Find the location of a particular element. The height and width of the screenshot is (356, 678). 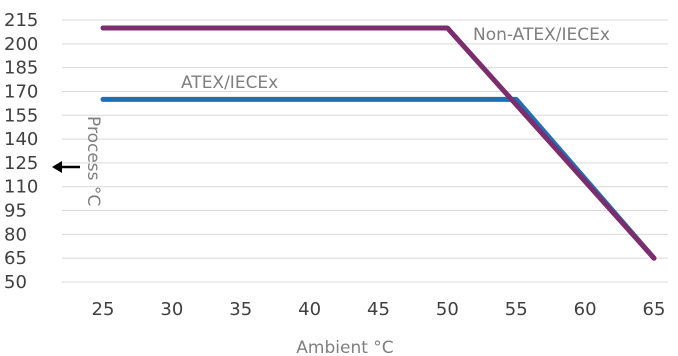

x-tick-label: 45 is located at coordinates (378, 309).